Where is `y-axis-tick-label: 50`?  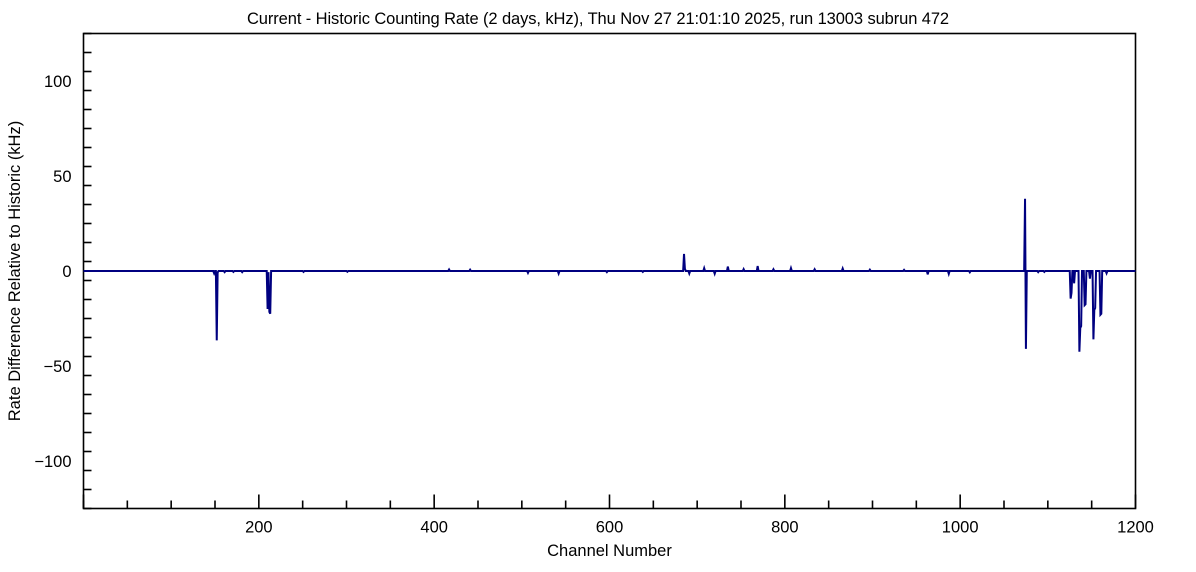 y-axis-tick-label: 50 is located at coordinates (62, 177).